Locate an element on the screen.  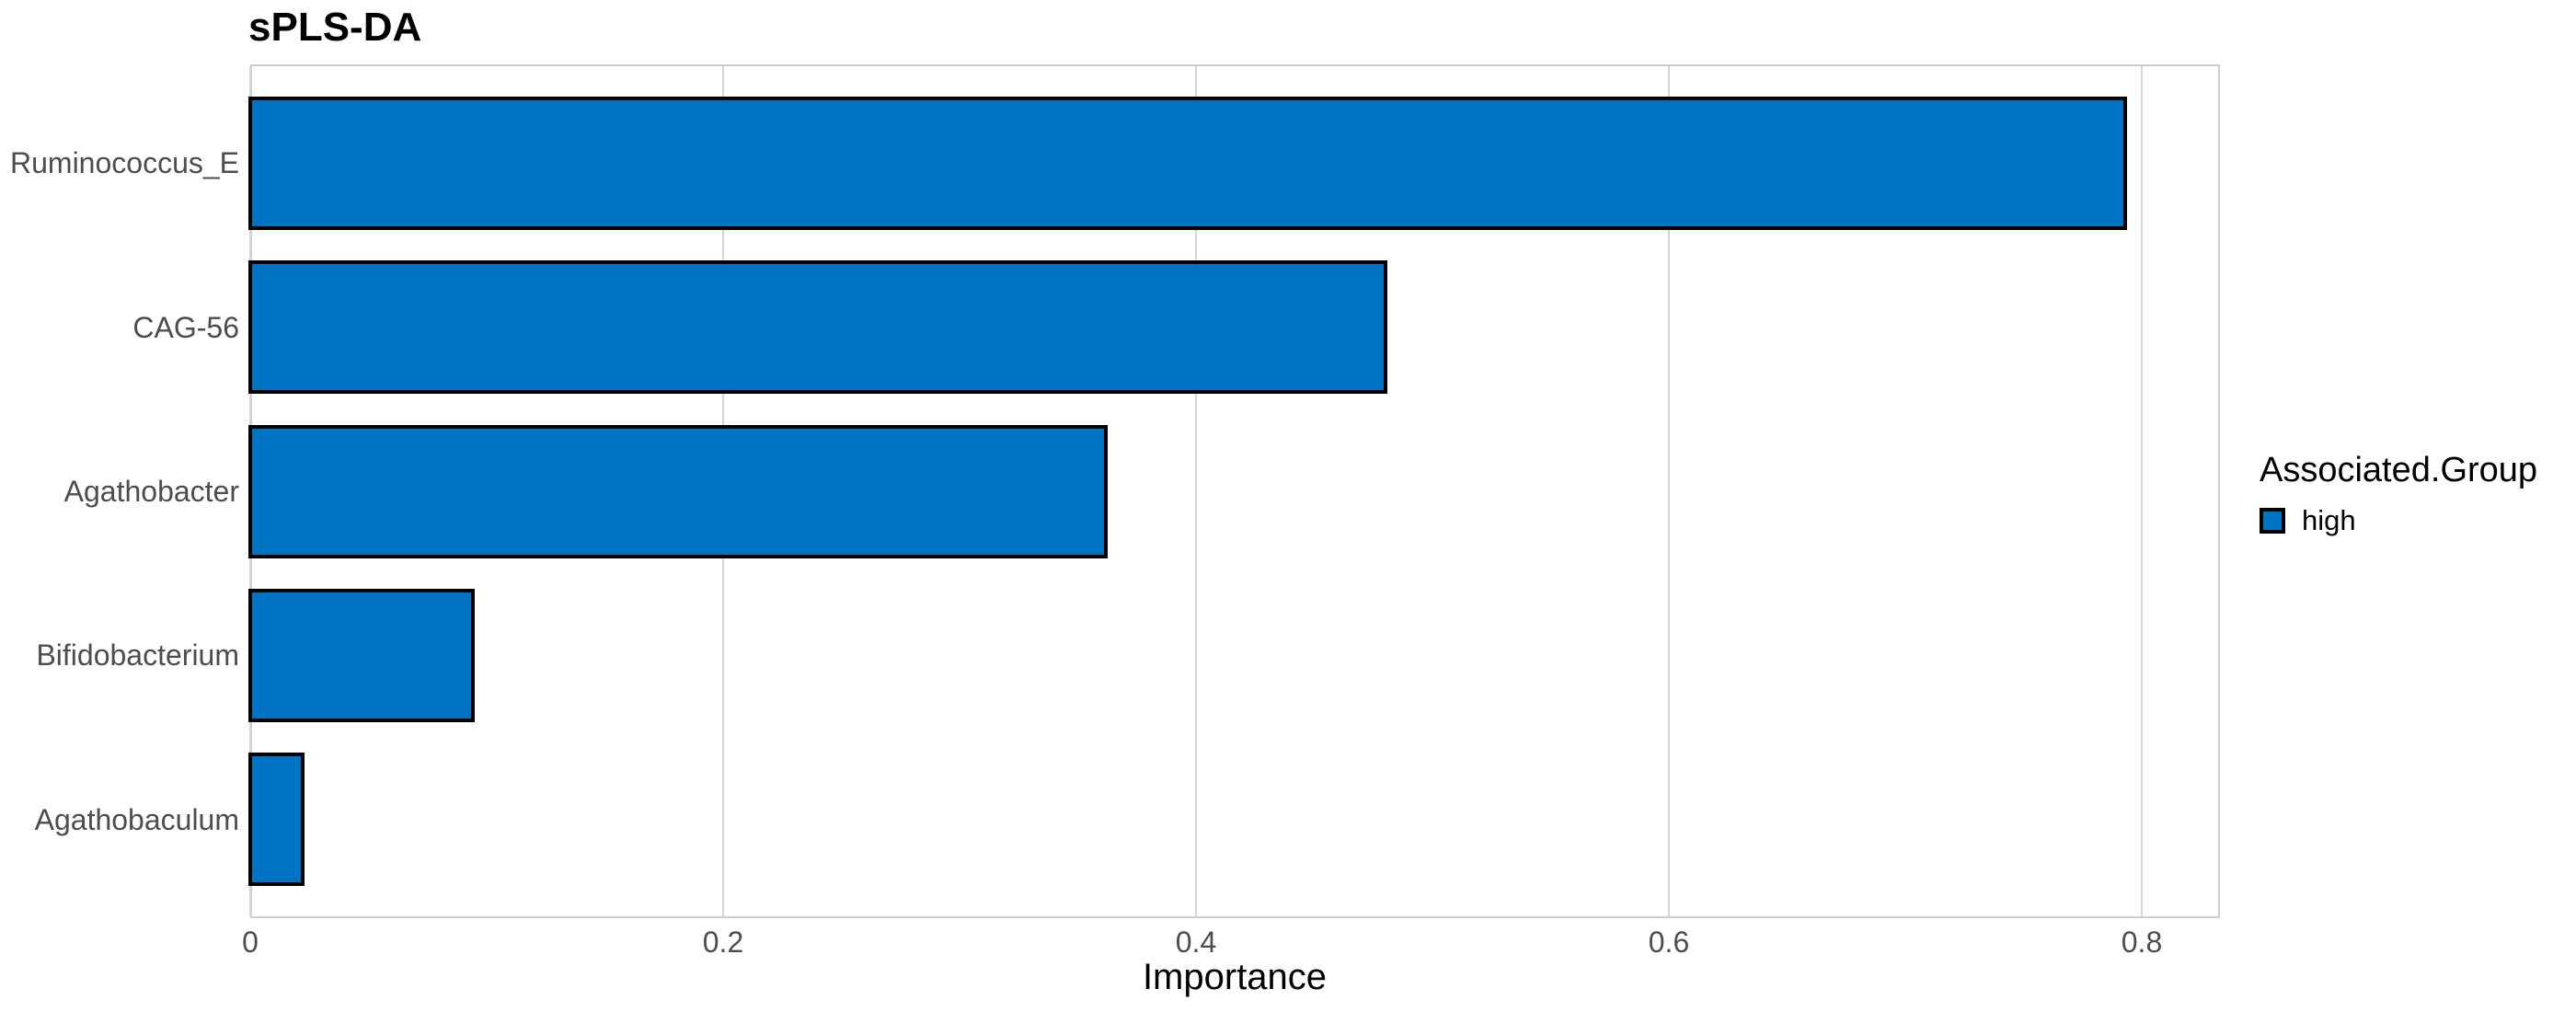
plot-title: sPLS-DA is located at coordinates (335, 27).